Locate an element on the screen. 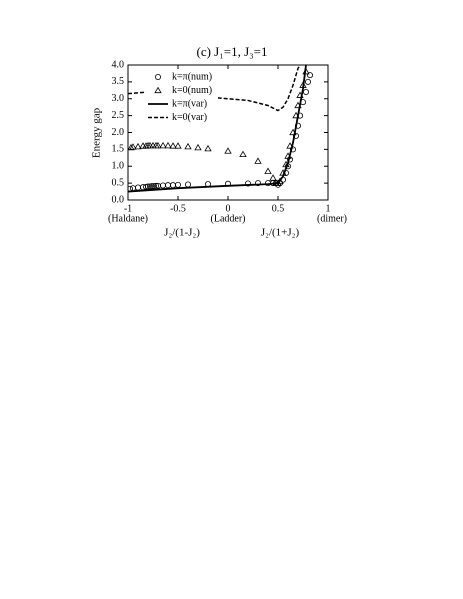 The image size is (463, 599). legend-label: k=π(num) is located at coordinates (192, 76).